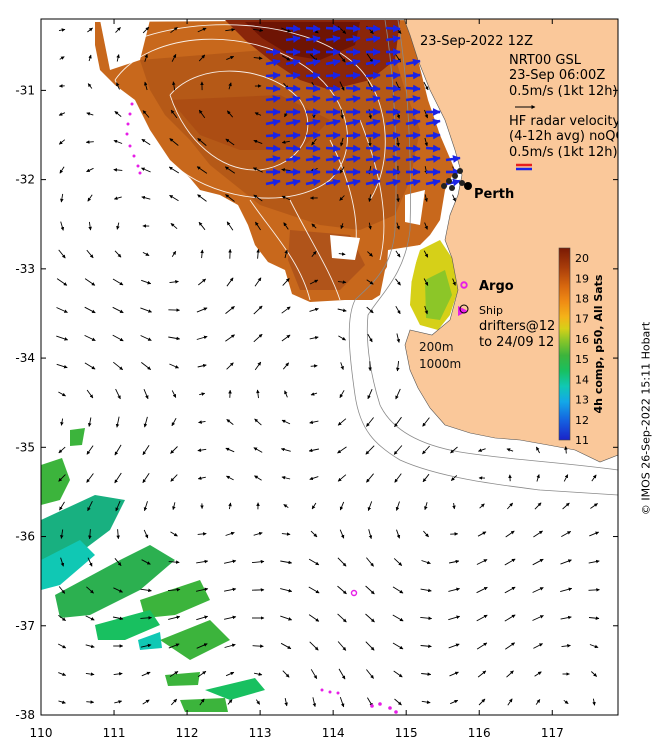 This screenshot has width=660, height=754. What do you see at coordinates (25, 537) in the screenshot?
I see `lat-tick-label: -36` at bounding box center [25, 537].